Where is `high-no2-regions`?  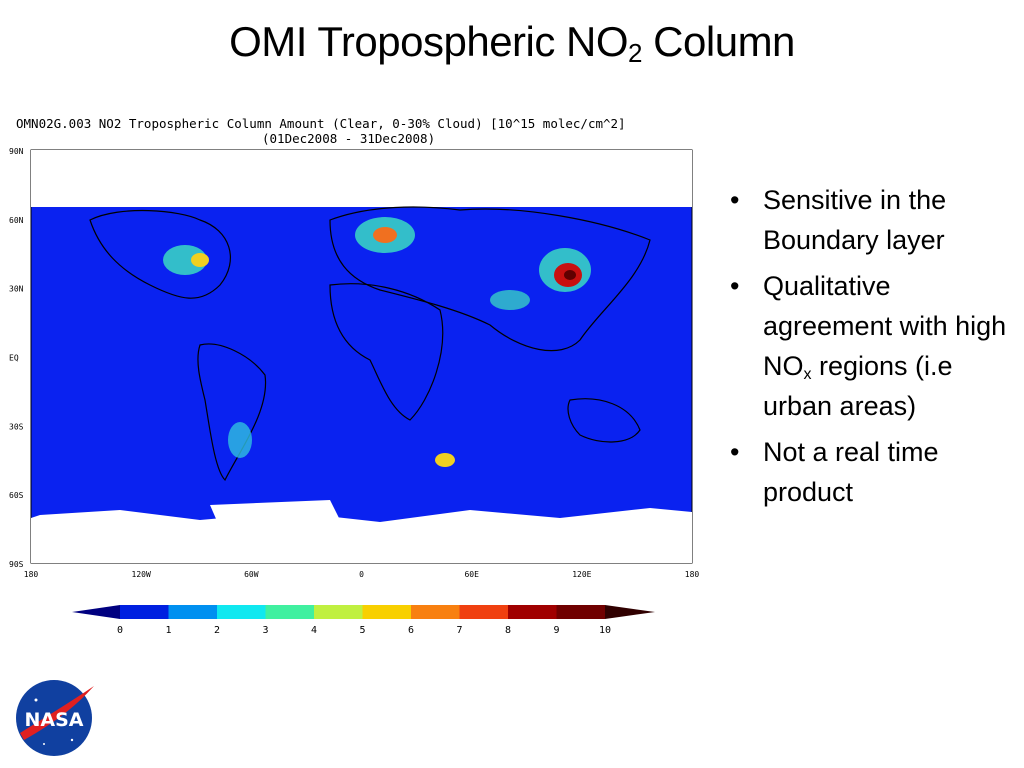
high-no2-regions is located at coordinates (377, 342).